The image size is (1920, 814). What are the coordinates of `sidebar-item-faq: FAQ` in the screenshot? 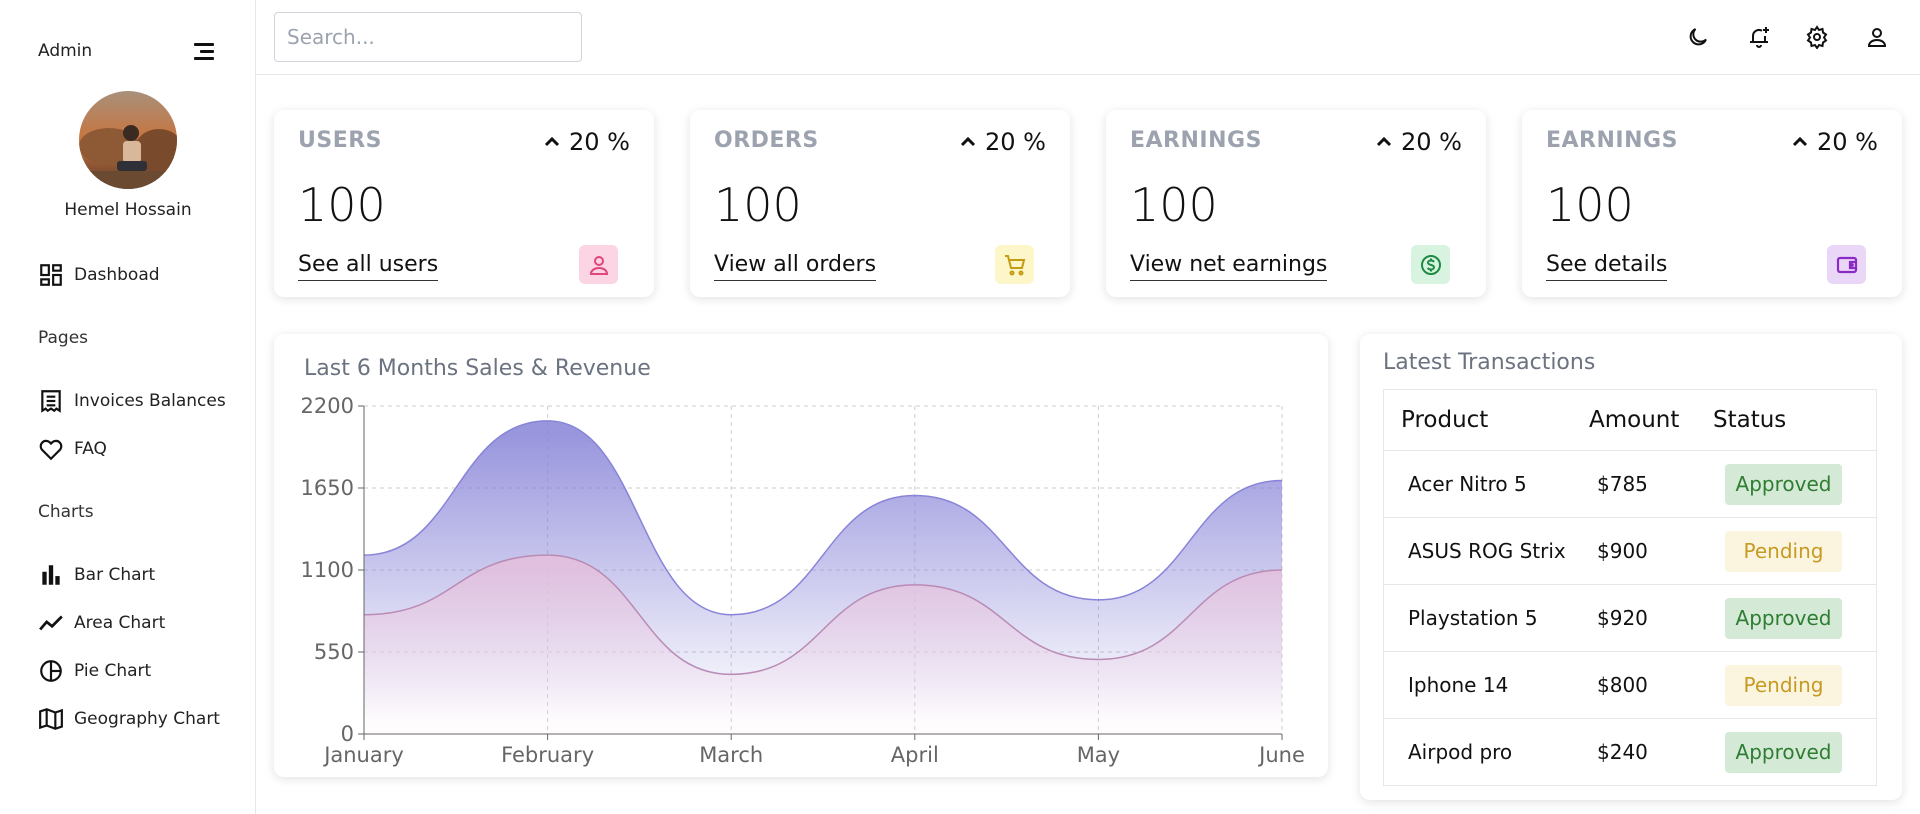 It's located at (72, 449).